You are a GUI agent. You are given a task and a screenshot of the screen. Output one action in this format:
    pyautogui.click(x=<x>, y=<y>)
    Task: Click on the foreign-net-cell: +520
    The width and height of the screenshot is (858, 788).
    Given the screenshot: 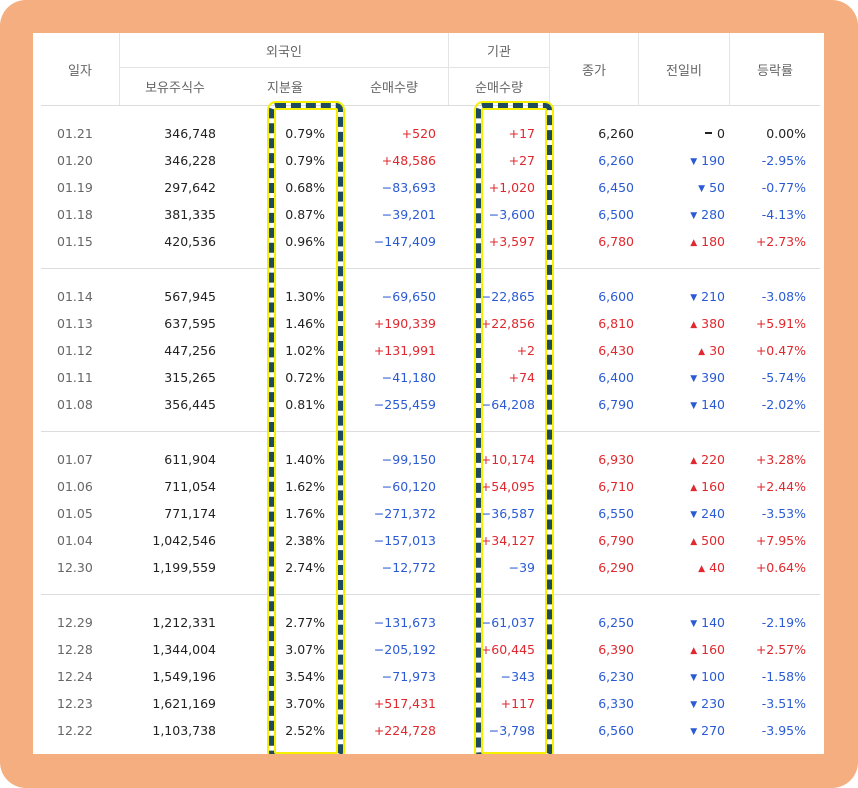 What is the action you would take?
    pyautogui.click(x=418, y=133)
    